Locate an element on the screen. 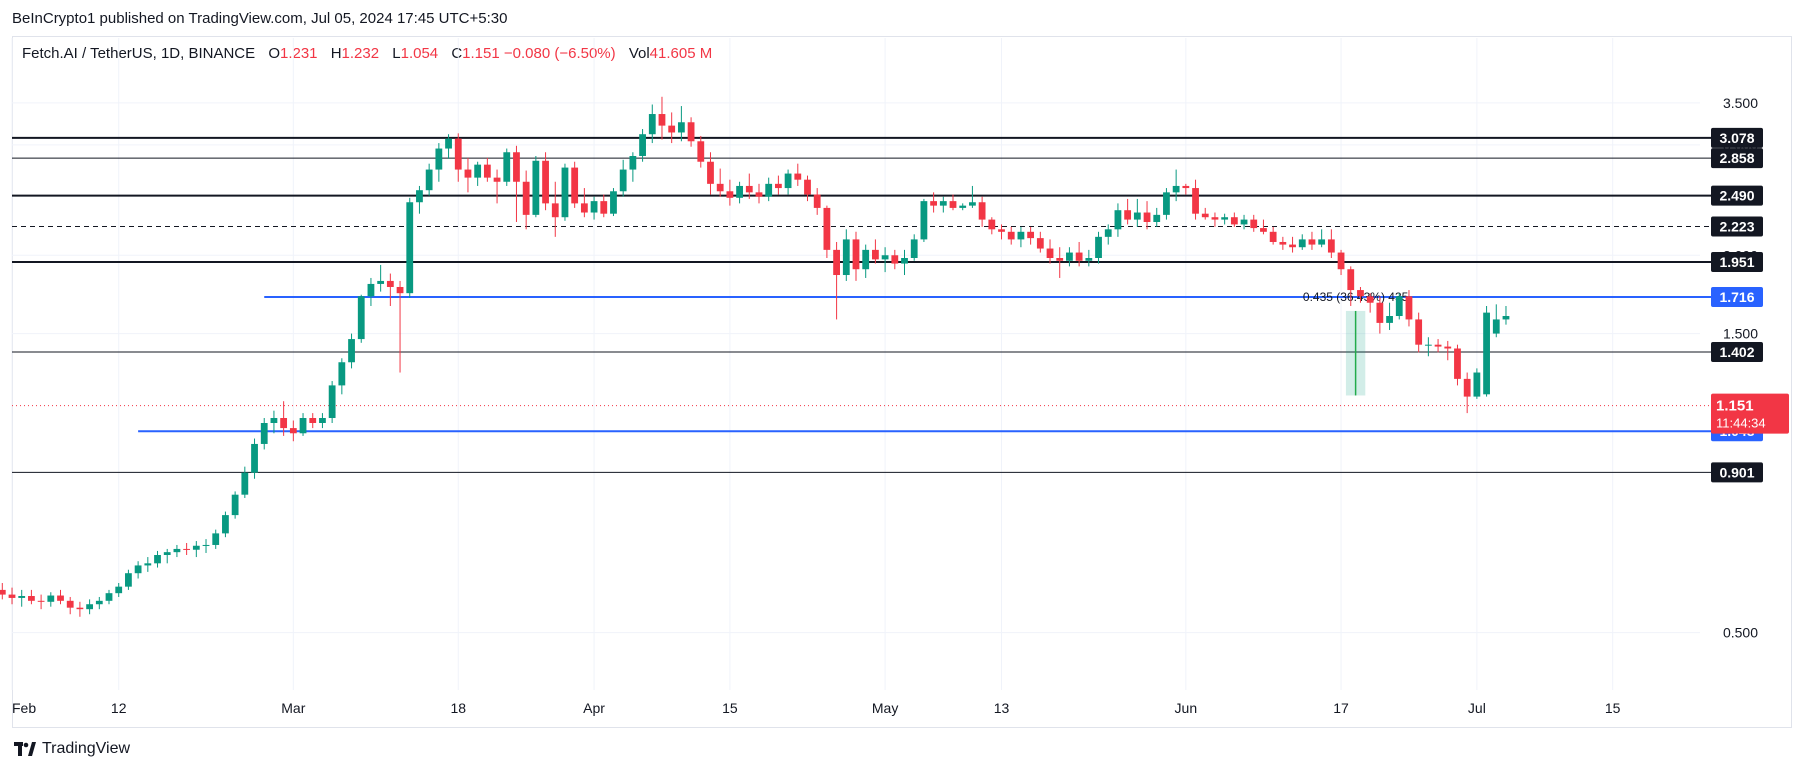 The image size is (1804, 771). volume-value: 41.605 M is located at coordinates (681, 53).